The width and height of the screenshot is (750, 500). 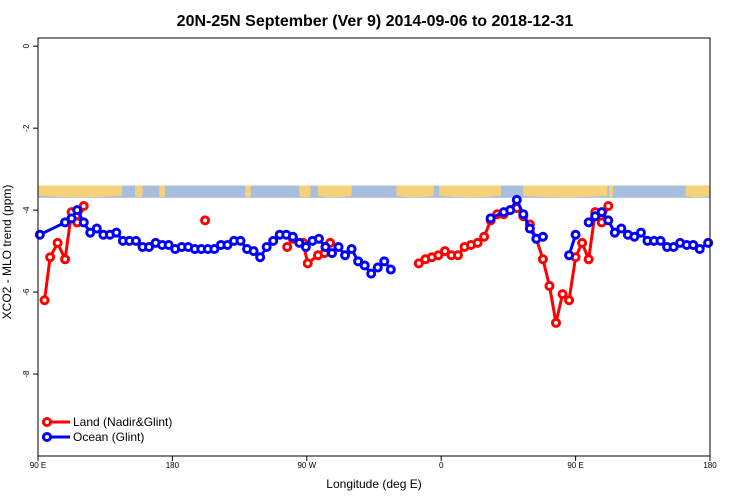 I want to click on legend-label-ocean: Ocean (Glint), so click(x=108, y=437).